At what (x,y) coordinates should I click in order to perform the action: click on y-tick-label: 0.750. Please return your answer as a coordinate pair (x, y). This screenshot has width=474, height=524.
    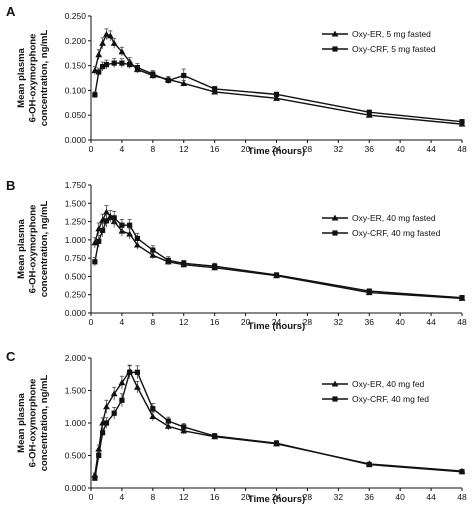
    Looking at the image, I should click on (76, 258).